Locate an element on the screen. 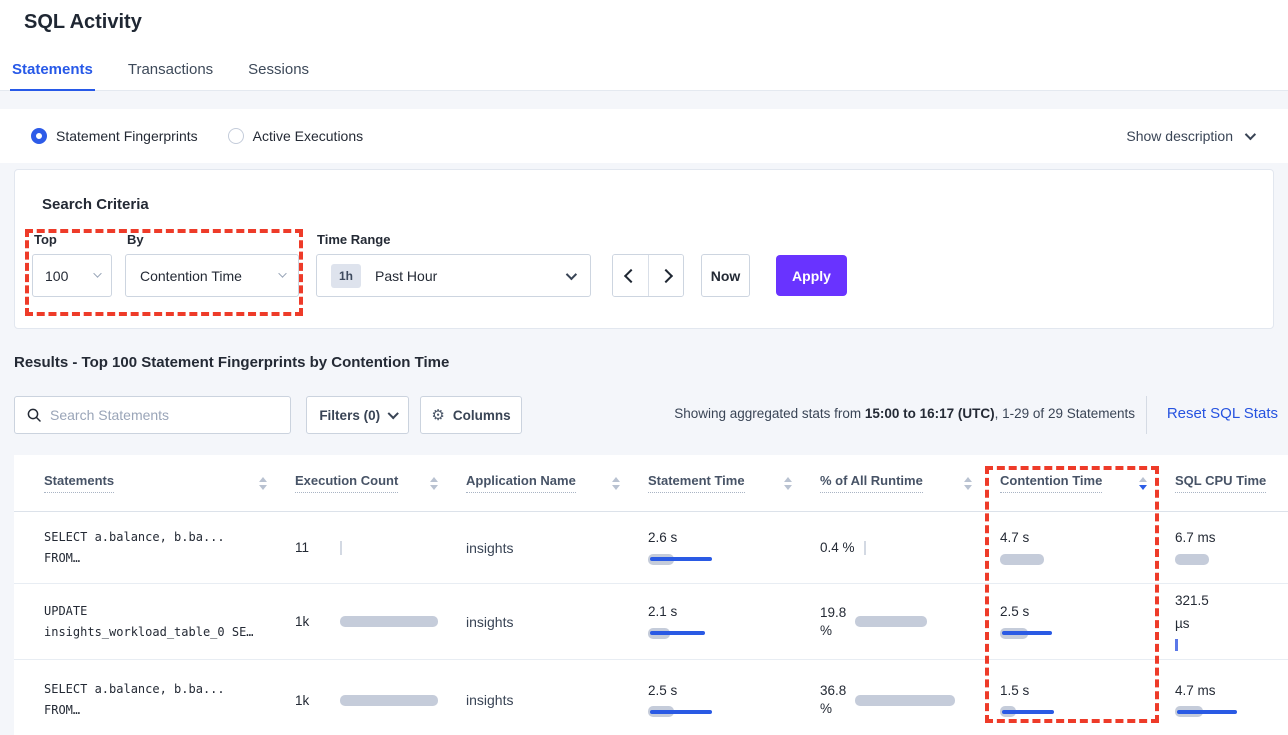 The image size is (1288, 735). search-criteria-heading: Search Criteria is located at coordinates (95, 204).